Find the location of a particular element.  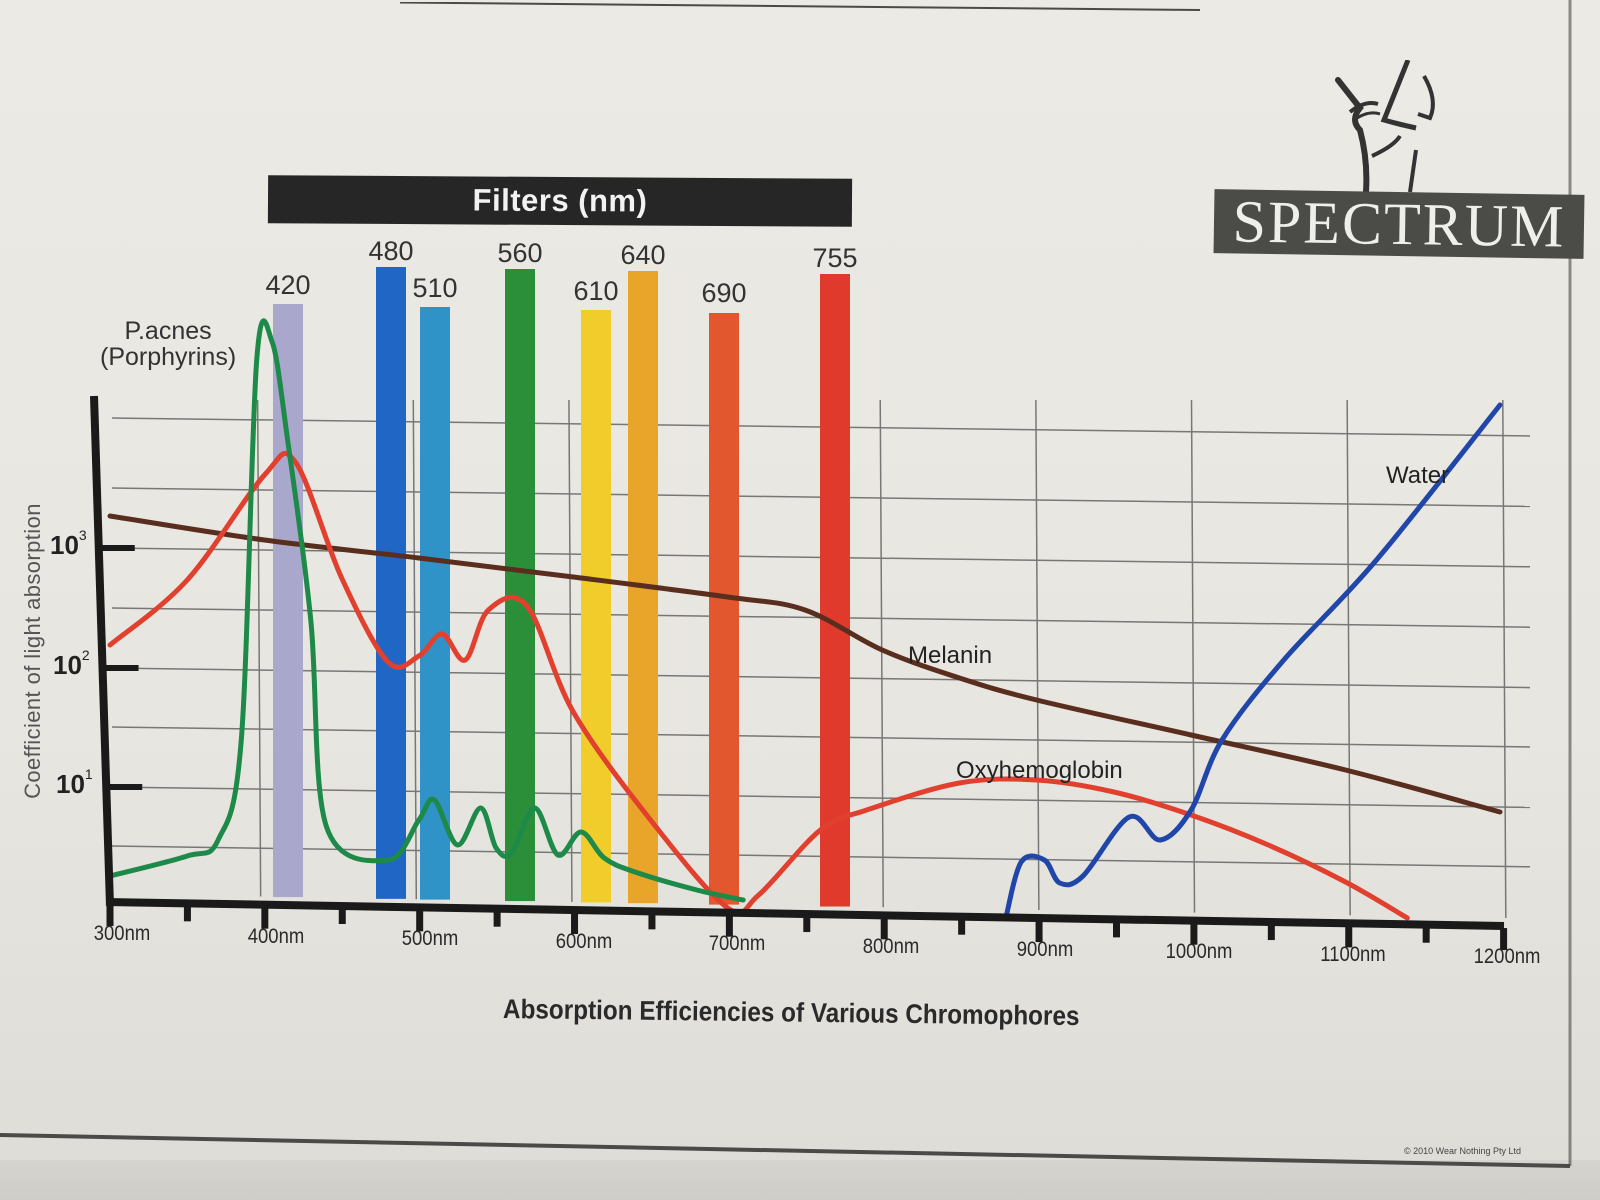

x-tick-label-800nm: 800nm is located at coordinates (891, 946).